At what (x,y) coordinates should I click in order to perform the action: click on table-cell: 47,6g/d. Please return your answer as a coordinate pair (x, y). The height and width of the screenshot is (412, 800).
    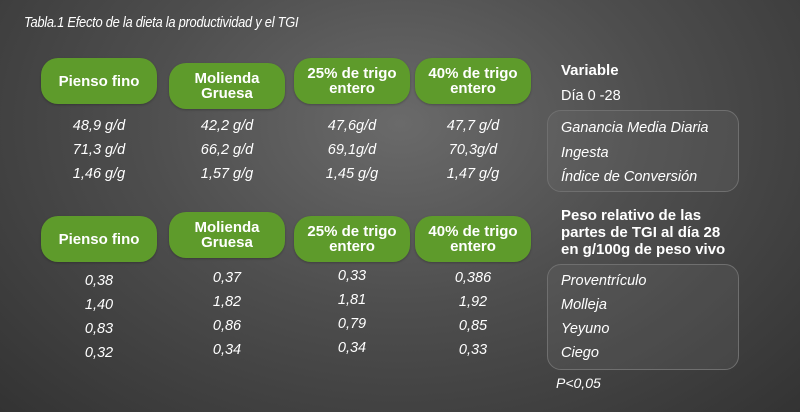
    Looking at the image, I should click on (352, 126).